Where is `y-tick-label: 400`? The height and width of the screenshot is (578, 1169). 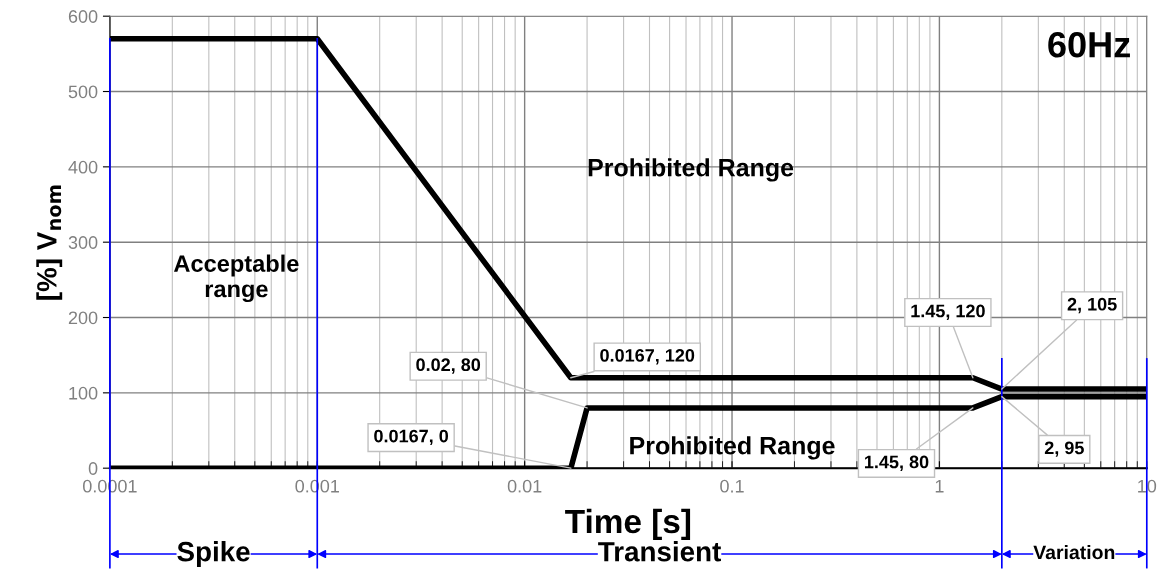
y-tick-label: 400 is located at coordinates (83, 167).